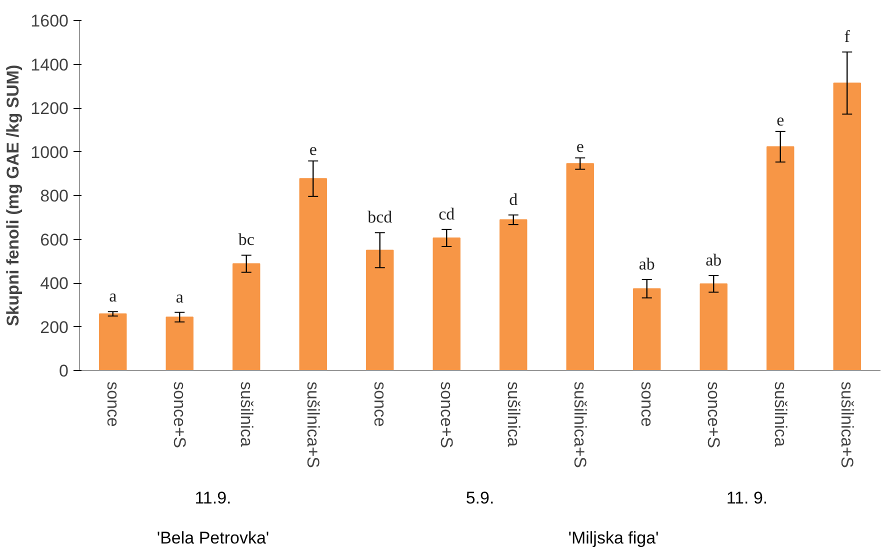 The image size is (893, 554). What do you see at coordinates (213, 538) in the screenshot?
I see `text: 'Bela Petrovka'` at bounding box center [213, 538].